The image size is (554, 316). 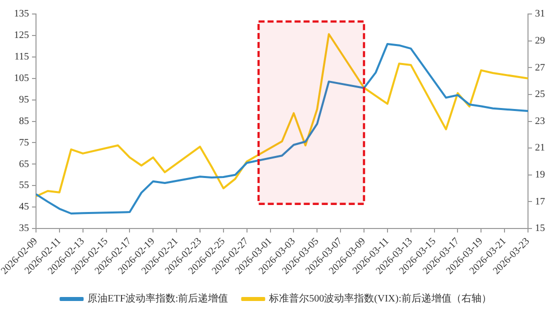 I want to click on y2-tick-label: 19, so click(x=540, y=175).